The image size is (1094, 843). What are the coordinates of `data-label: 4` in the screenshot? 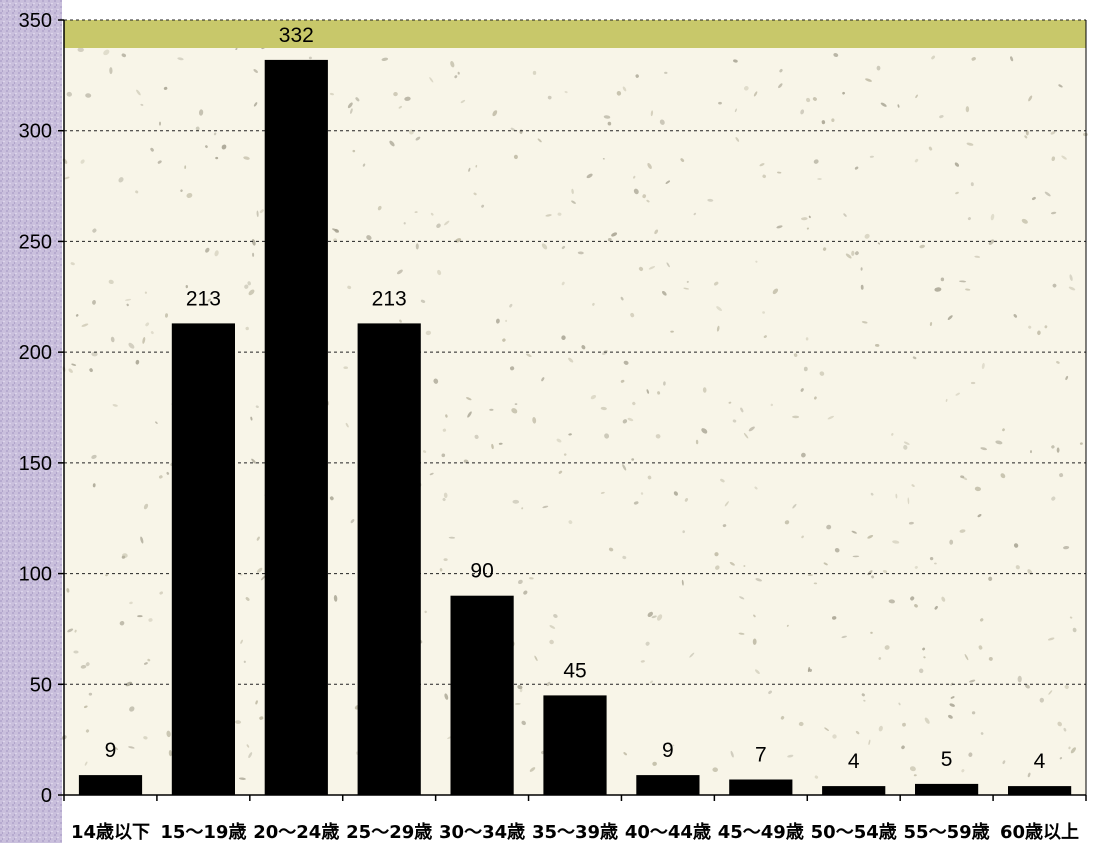 It's located at (1040, 761).